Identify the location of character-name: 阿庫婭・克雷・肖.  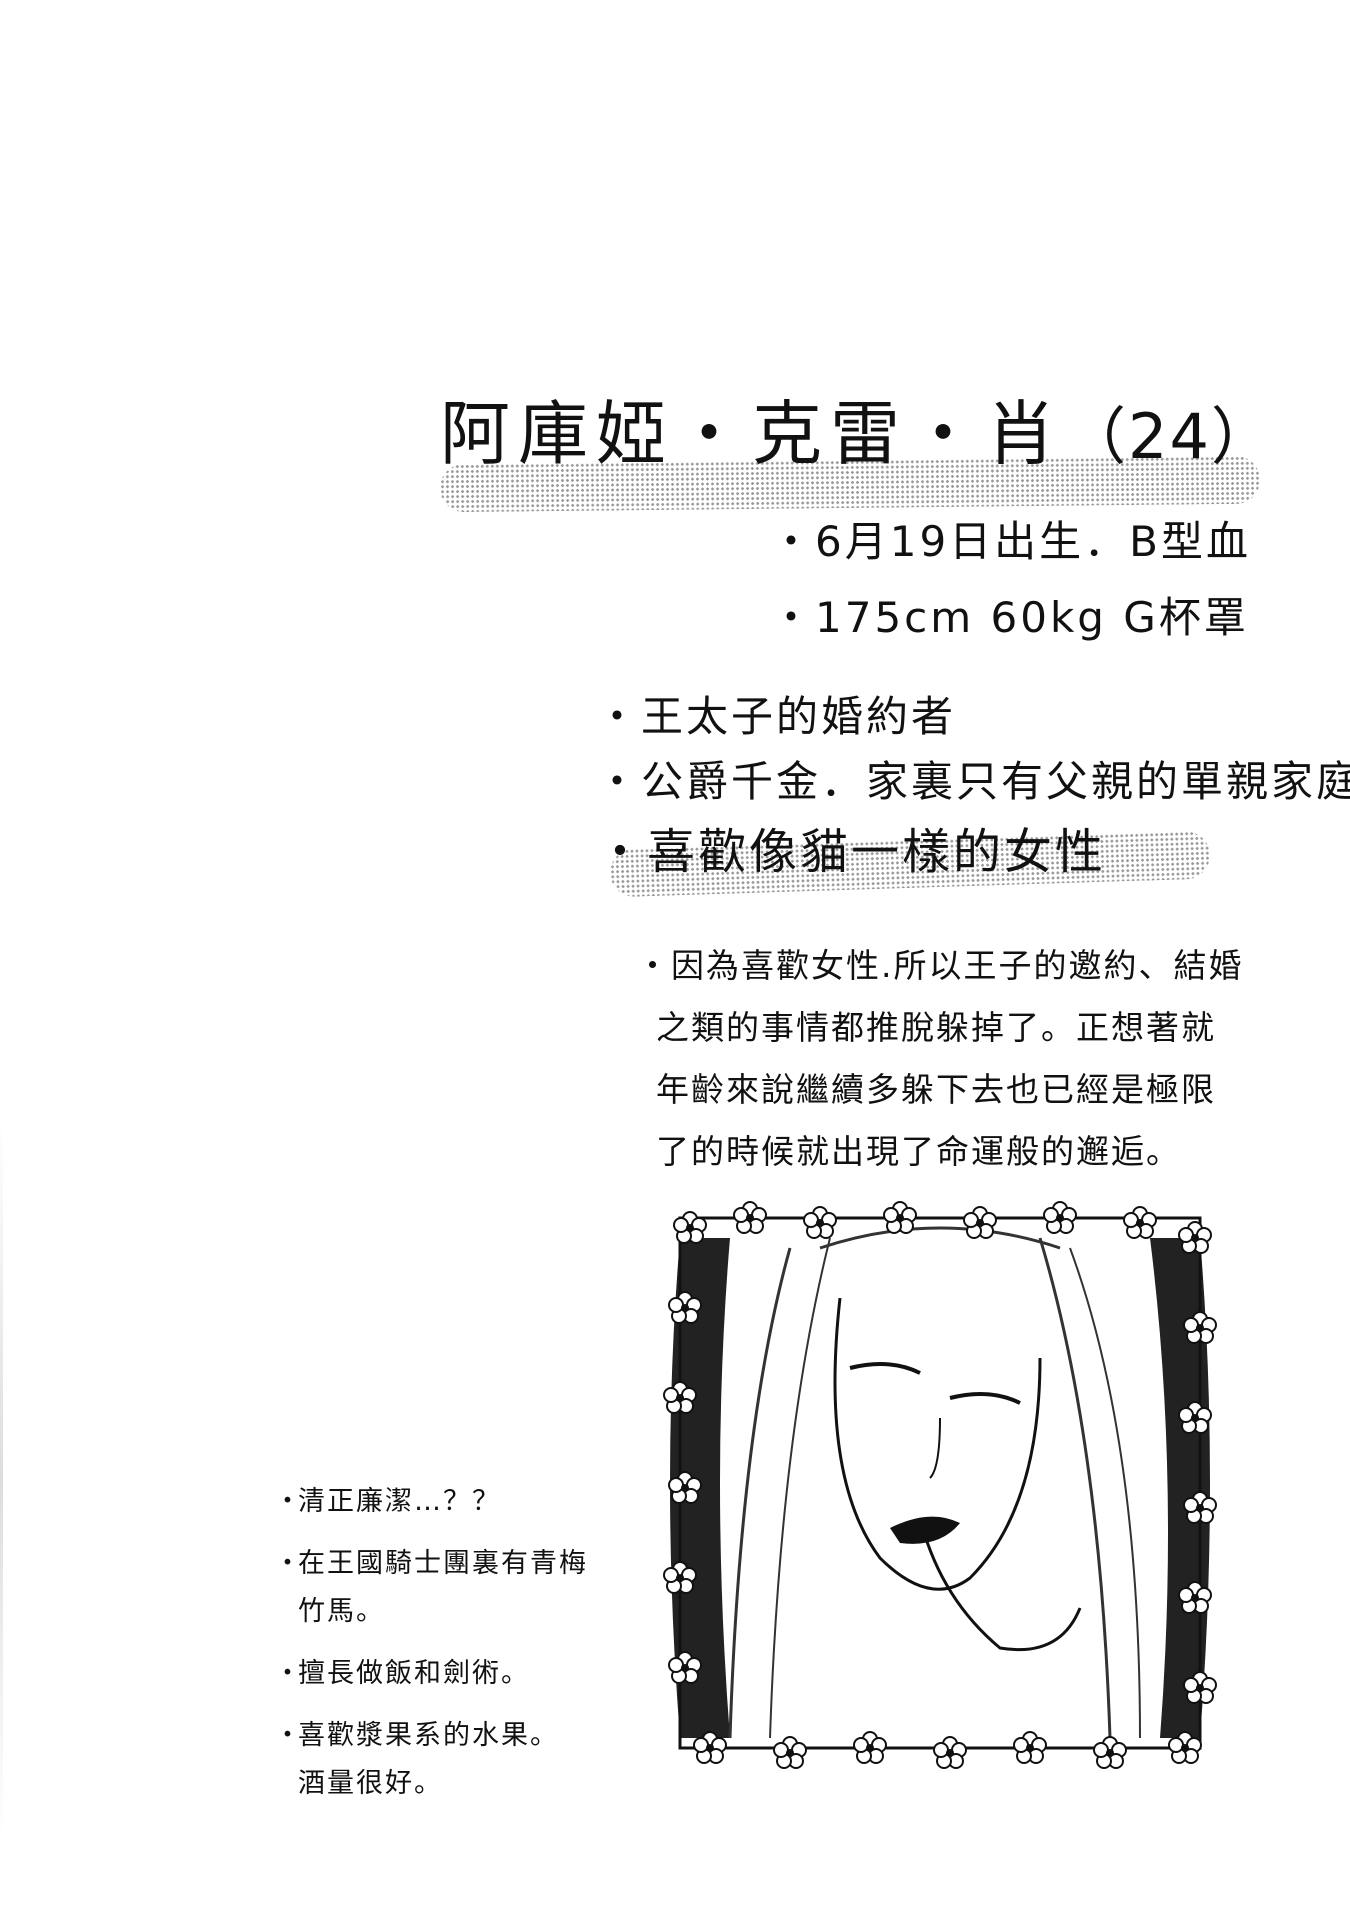
(752, 434).